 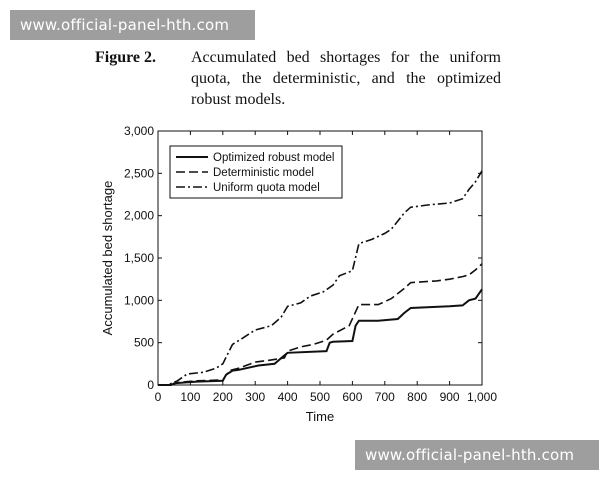 I want to click on x-tick-label: 500, so click(x=320, y=397).